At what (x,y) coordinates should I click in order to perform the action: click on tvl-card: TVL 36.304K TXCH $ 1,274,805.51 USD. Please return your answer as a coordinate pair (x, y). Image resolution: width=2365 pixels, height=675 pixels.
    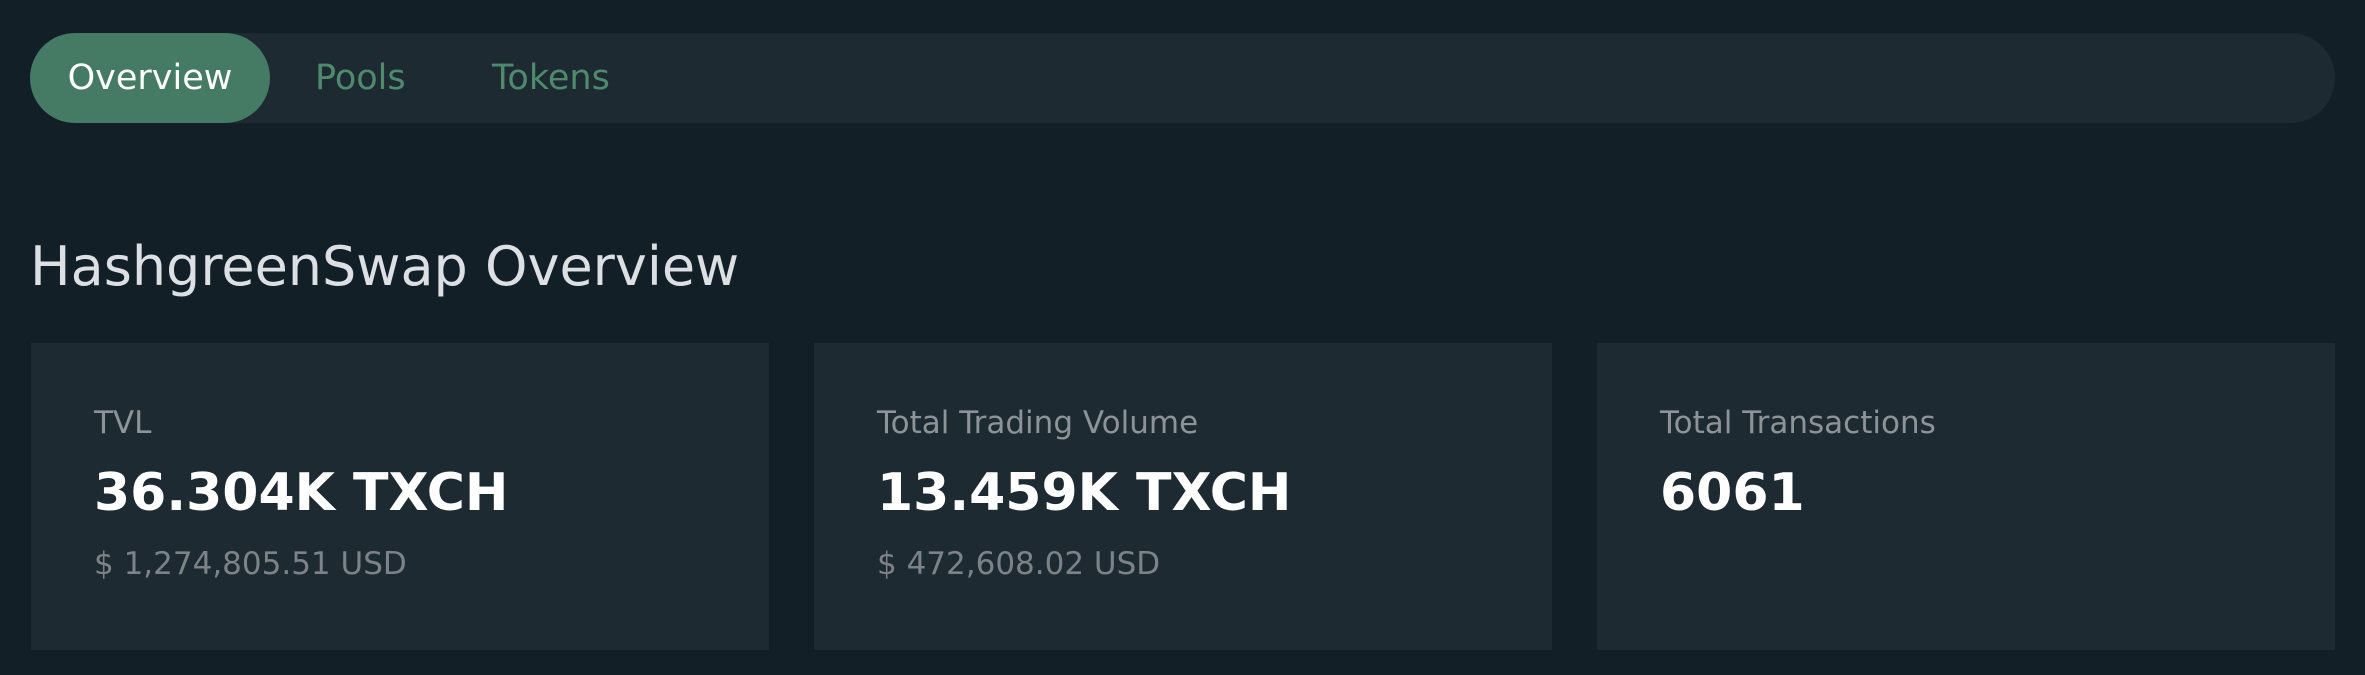
    Looking at the image, I should click on (400, 496).